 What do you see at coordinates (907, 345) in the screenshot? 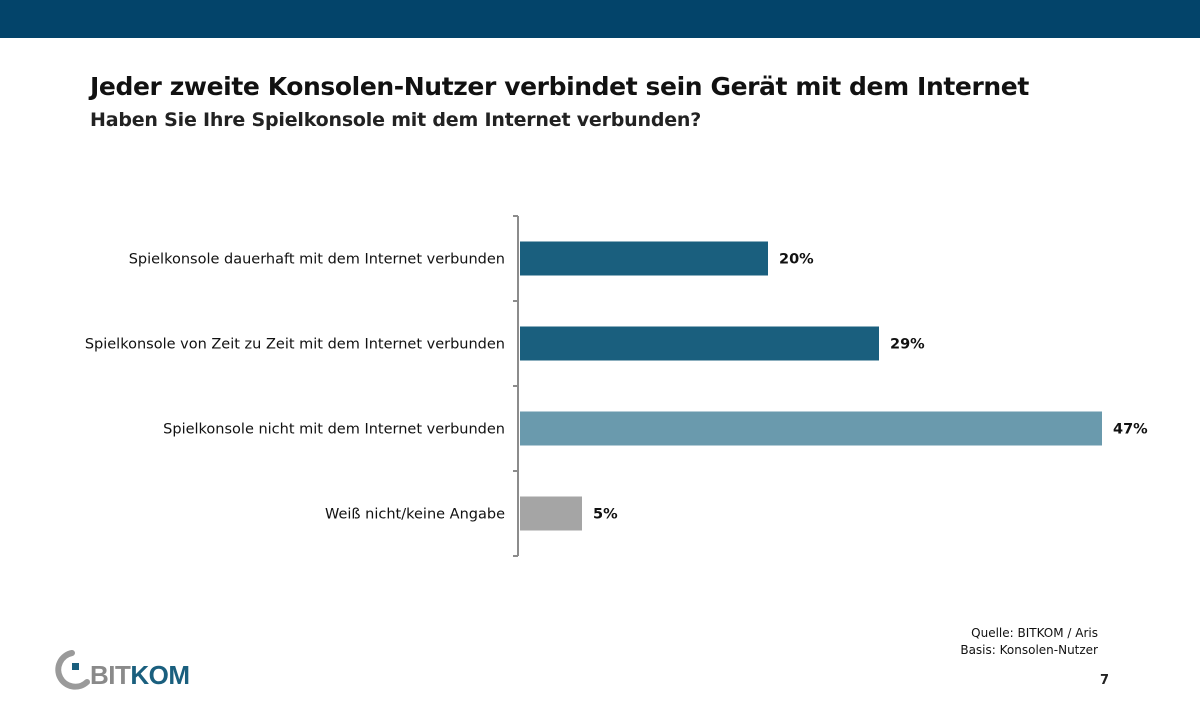
I see `data-label: 29%` at bounding box center [907, 345].